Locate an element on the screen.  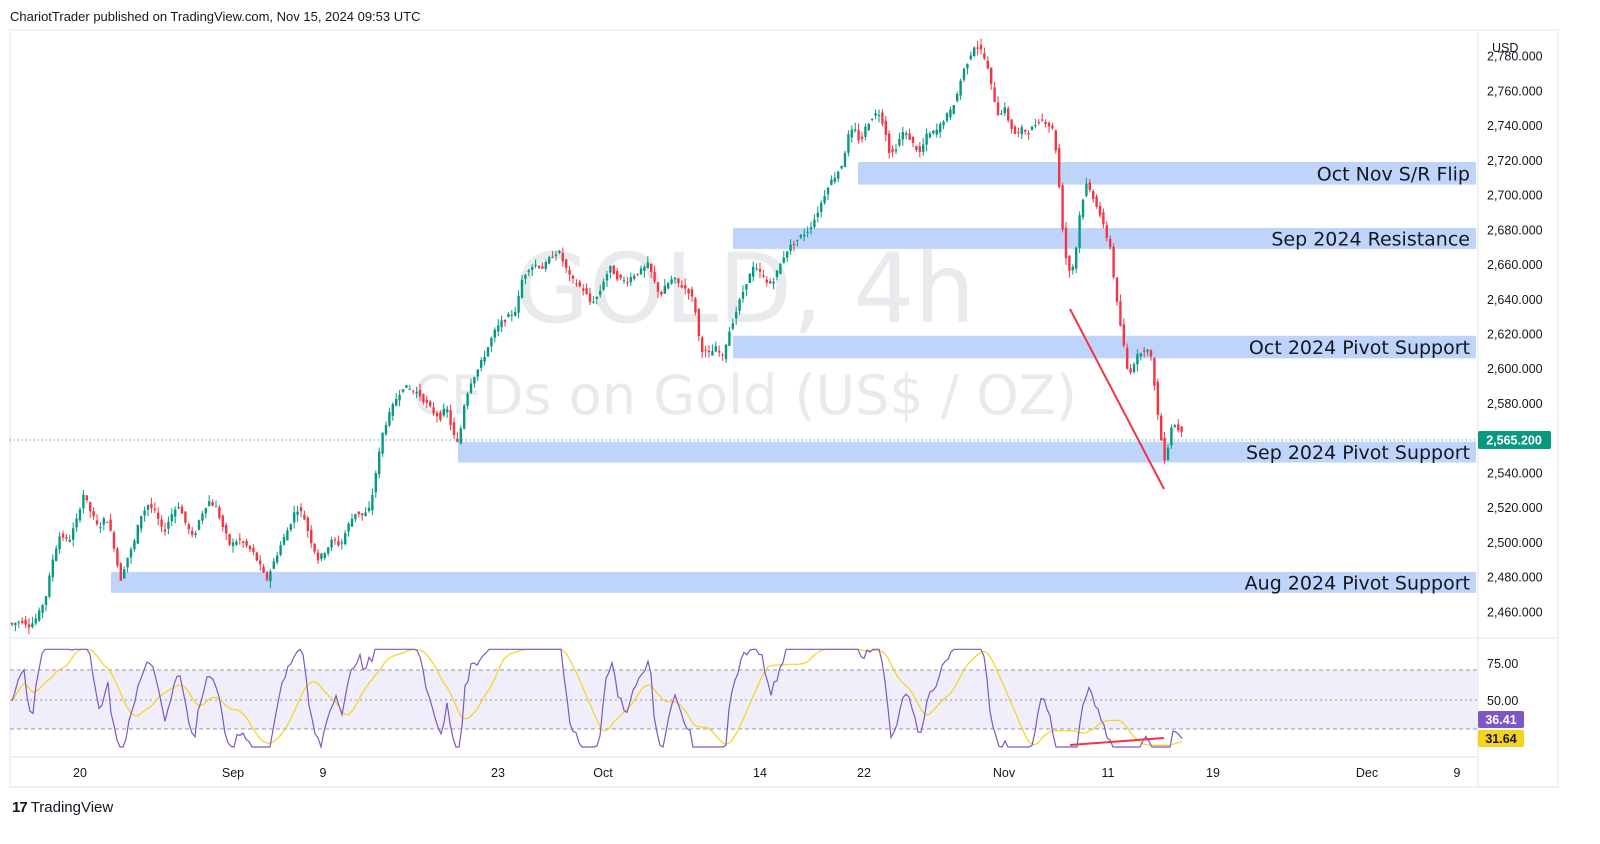
time-tick-label: 9 is located at coordinates (1457, 773).